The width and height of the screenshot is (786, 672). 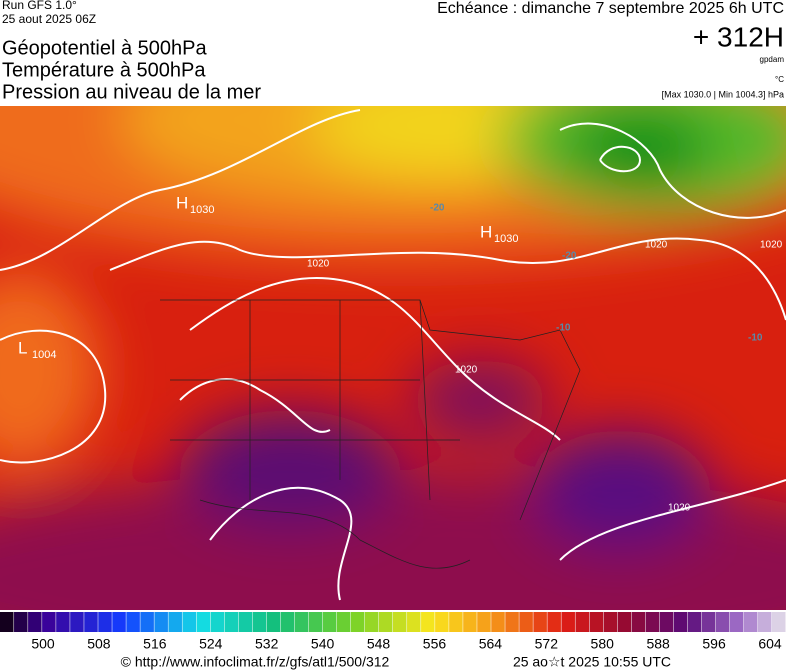 What do you see at coordinates (22, 347) in the screenshot?
I see `pressure-center: L` at bounding box center [22, 347].